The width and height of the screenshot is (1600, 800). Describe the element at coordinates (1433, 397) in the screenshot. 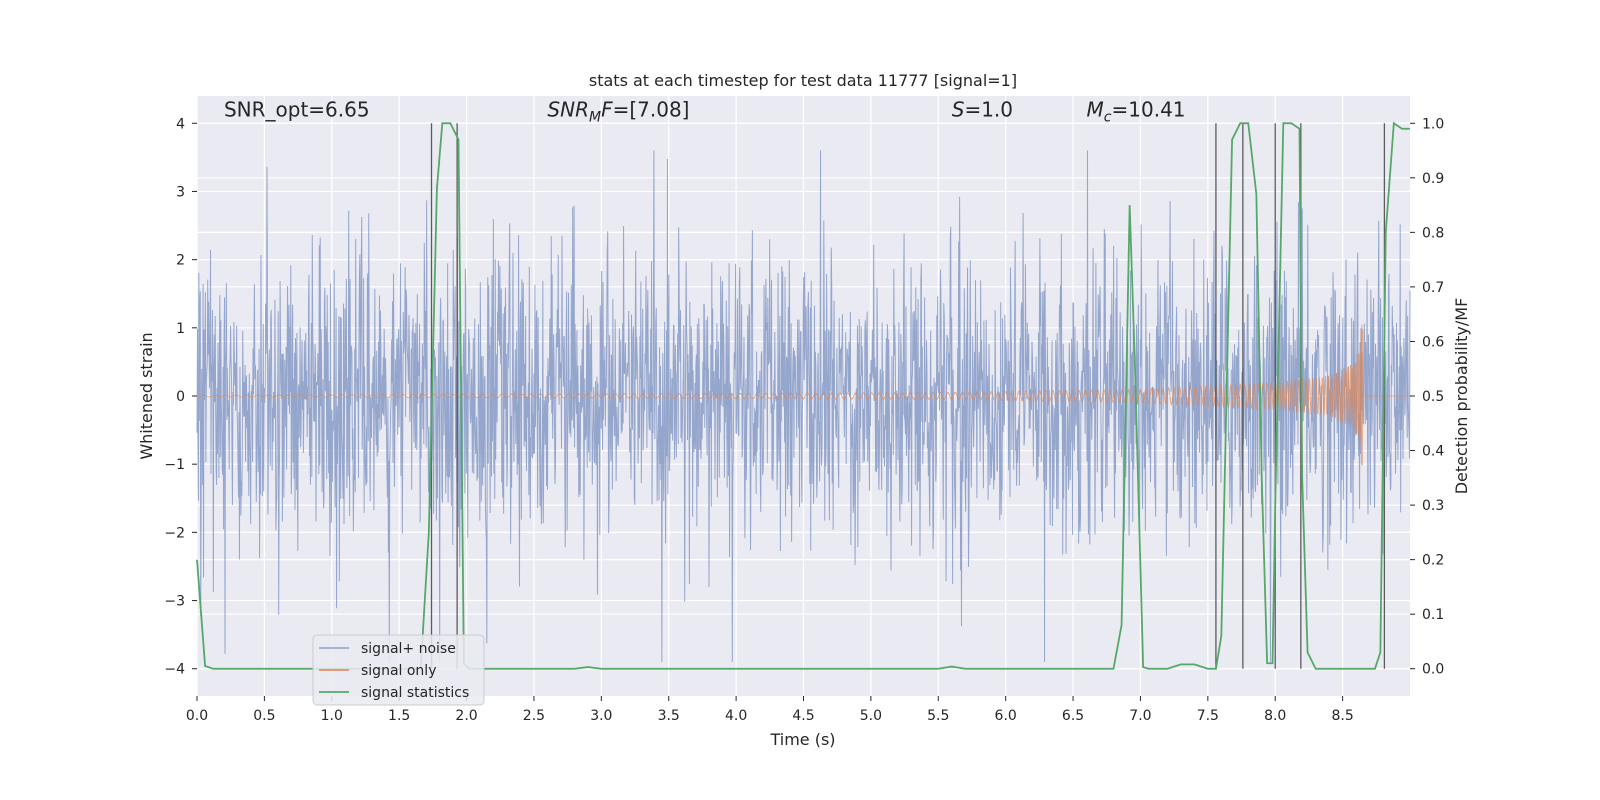

I see `yr-tick-label-5: 0.5` at that location.